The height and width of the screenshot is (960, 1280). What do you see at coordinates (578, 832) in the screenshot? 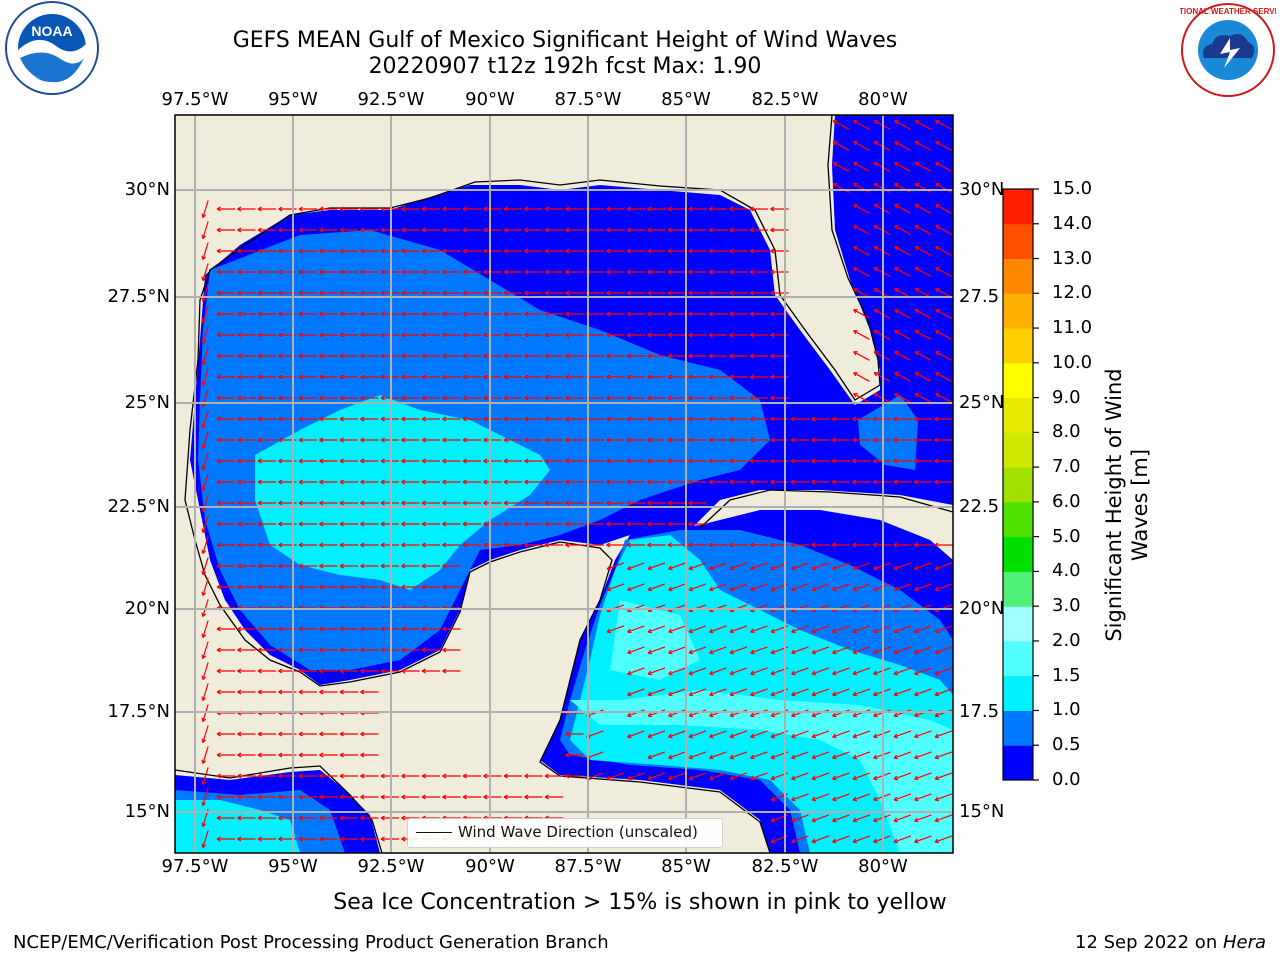
I see `legend-label: Wind Wave Direction (unscaled)` at bounding box center [578, 832].